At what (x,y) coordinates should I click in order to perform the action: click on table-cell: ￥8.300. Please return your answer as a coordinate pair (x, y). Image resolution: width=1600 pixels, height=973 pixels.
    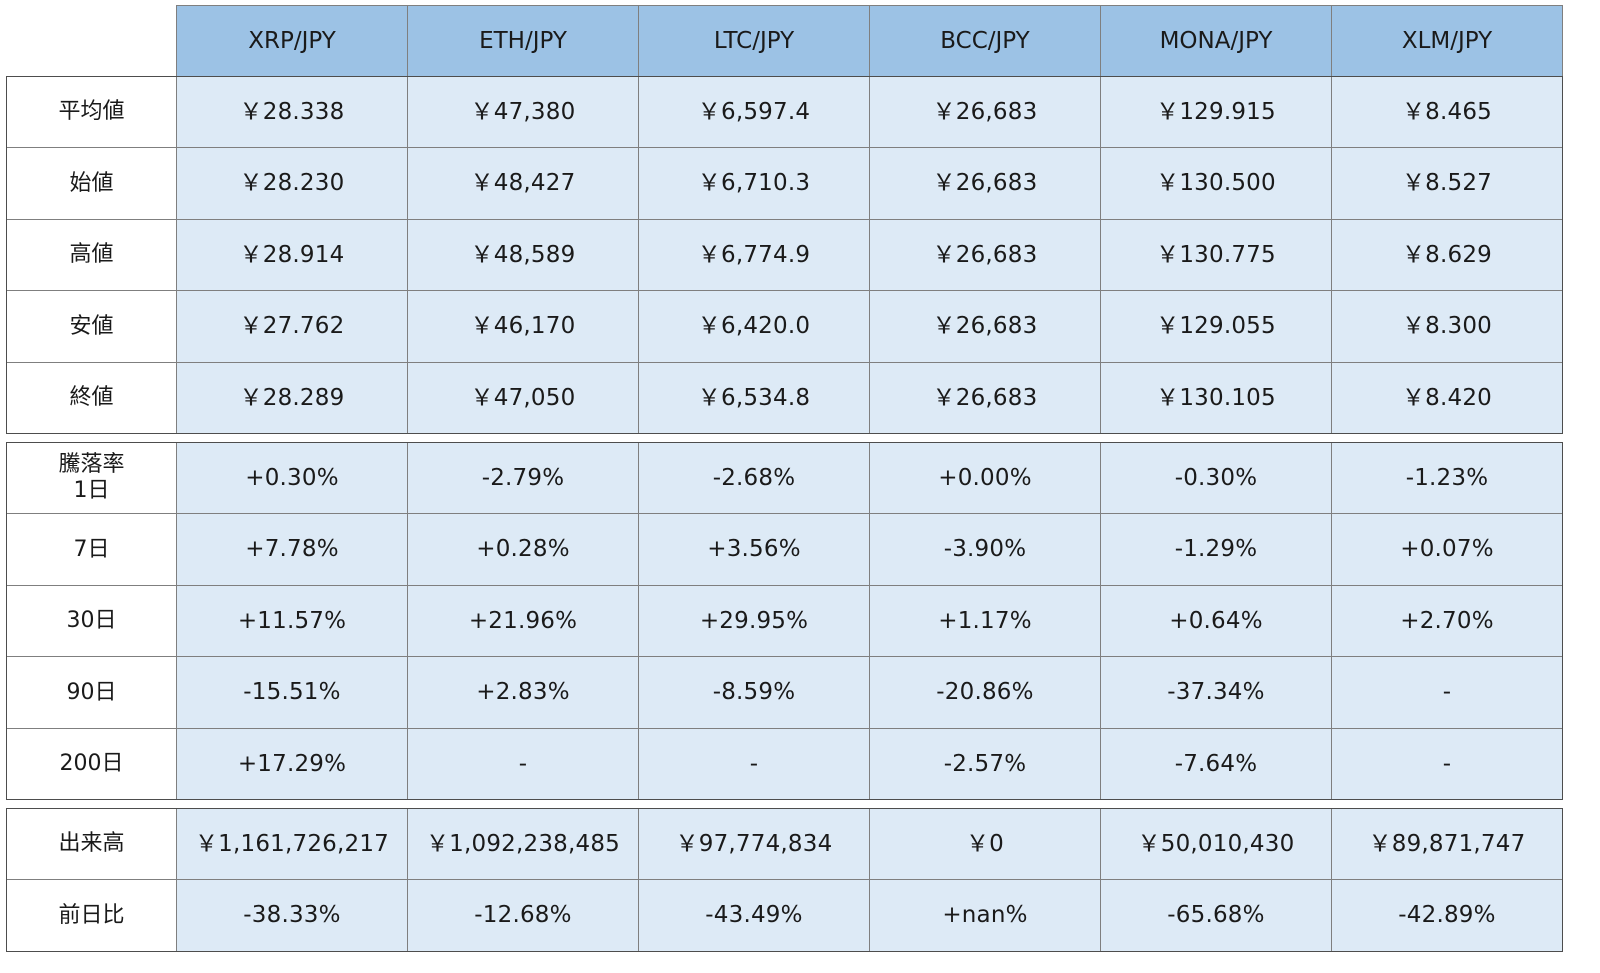
    Looking at the image, I should click on (1447, 326).